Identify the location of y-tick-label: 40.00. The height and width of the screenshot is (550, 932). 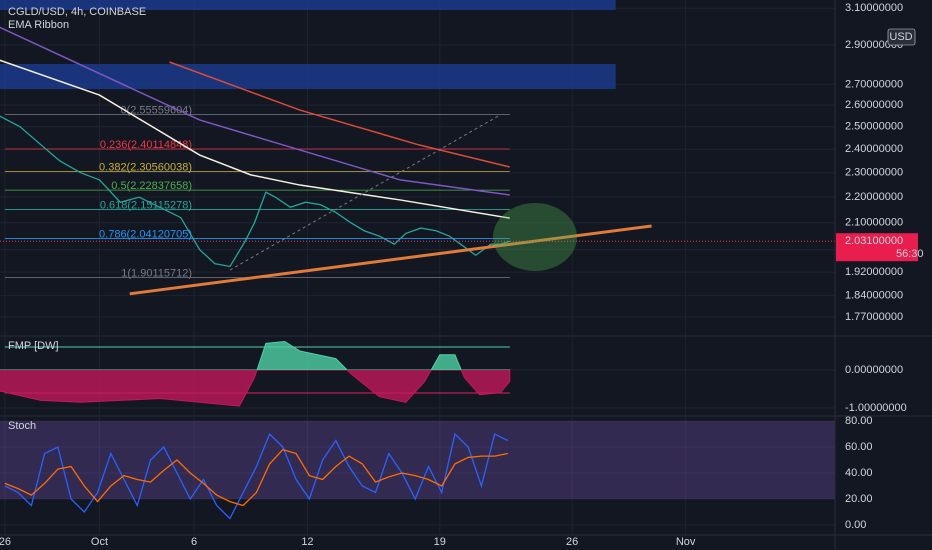
(859, 473).